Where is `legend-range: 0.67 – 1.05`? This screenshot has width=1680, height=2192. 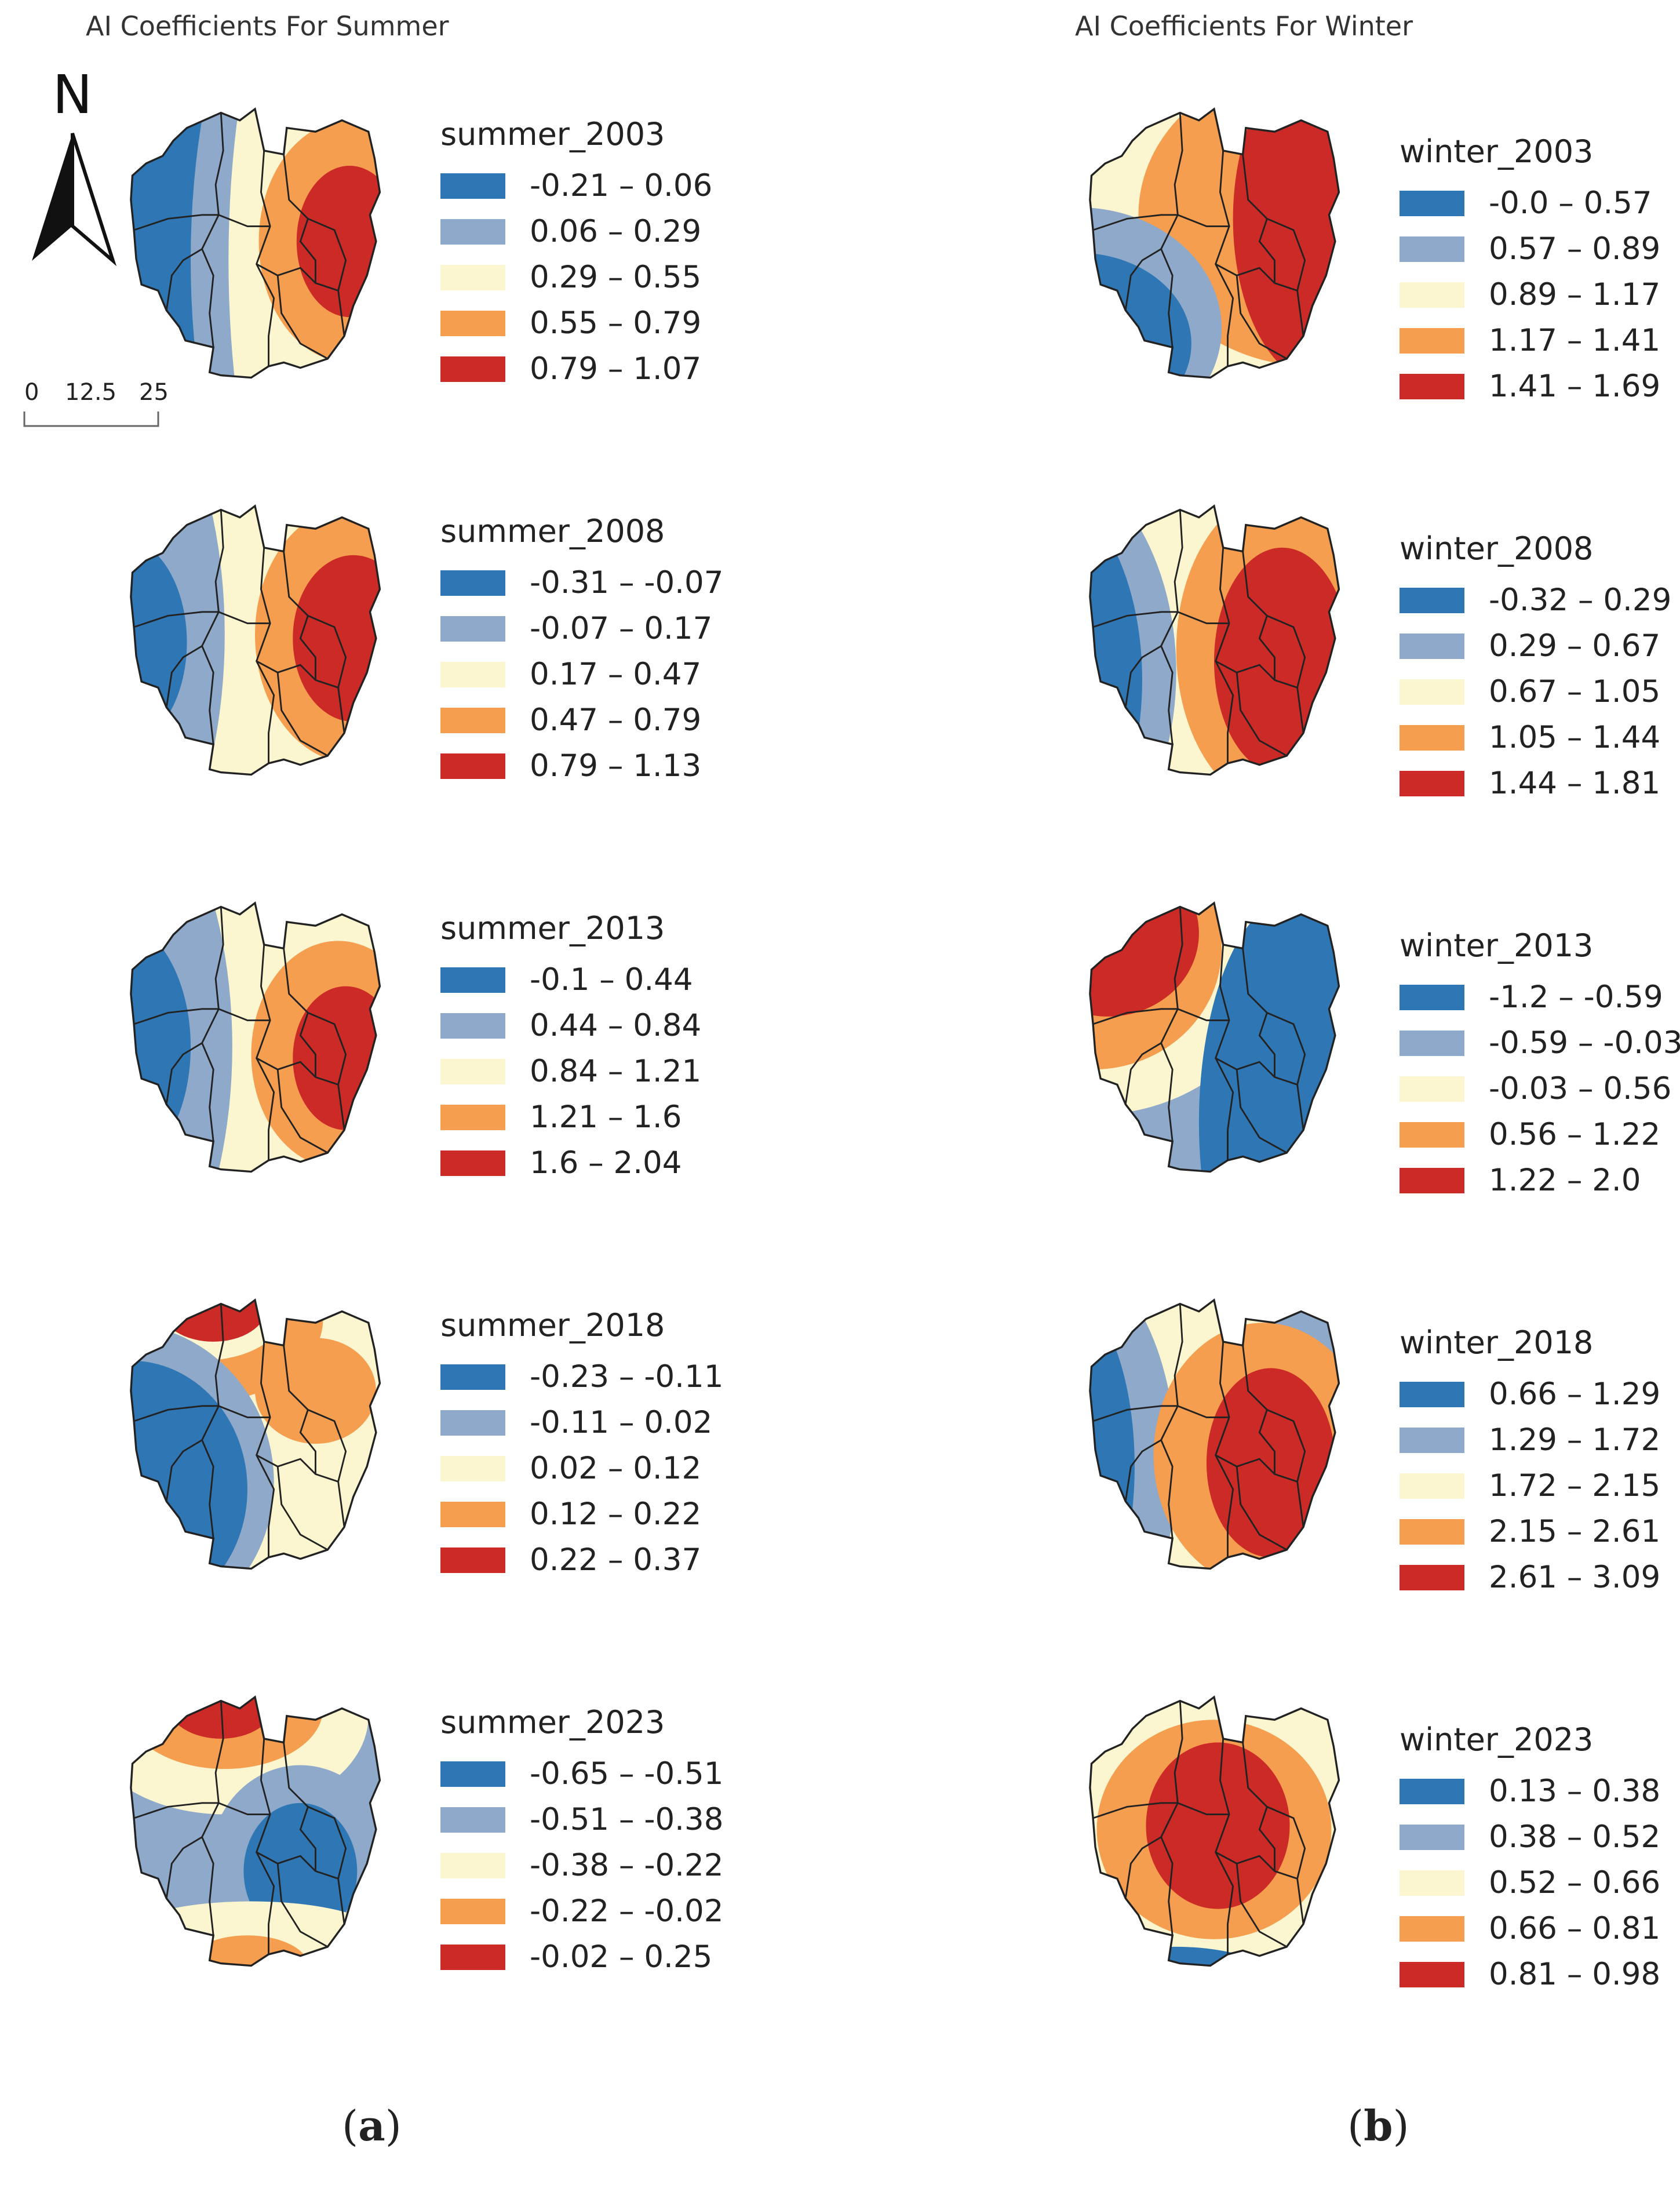 legend-range: 0.67 – 1.05 is located at coordinates (1575, 691).